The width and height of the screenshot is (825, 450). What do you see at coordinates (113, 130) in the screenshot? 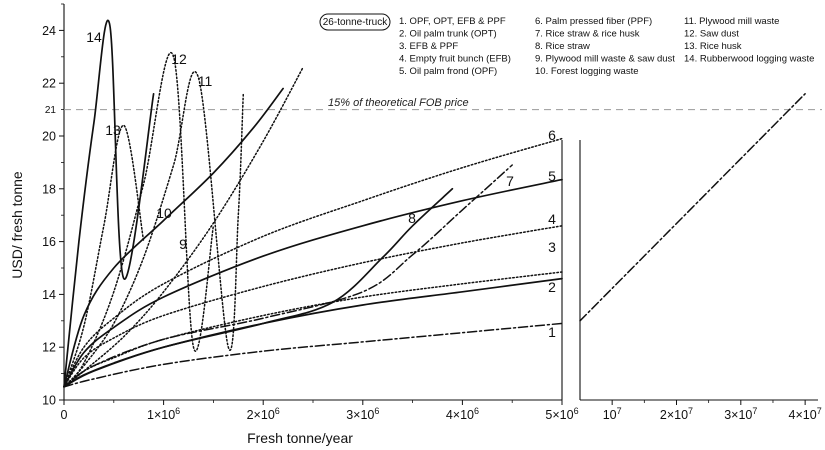
I see `series-label-13: 13` at bounding box center [113, 130].